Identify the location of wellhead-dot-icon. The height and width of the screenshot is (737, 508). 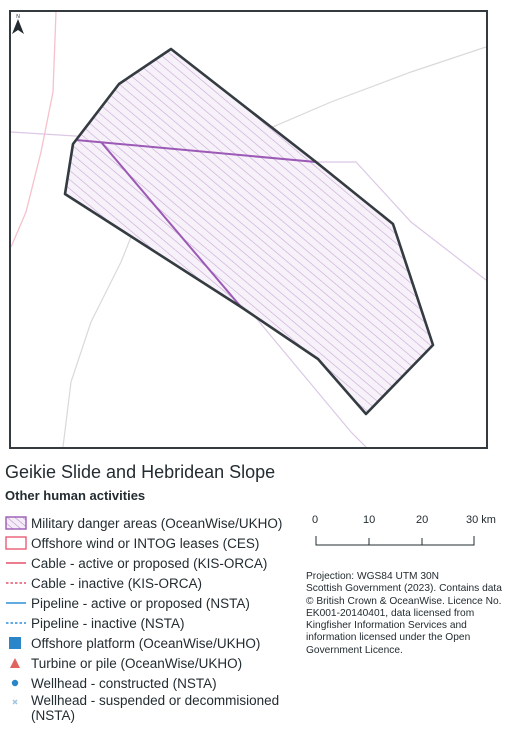
(18, 683).